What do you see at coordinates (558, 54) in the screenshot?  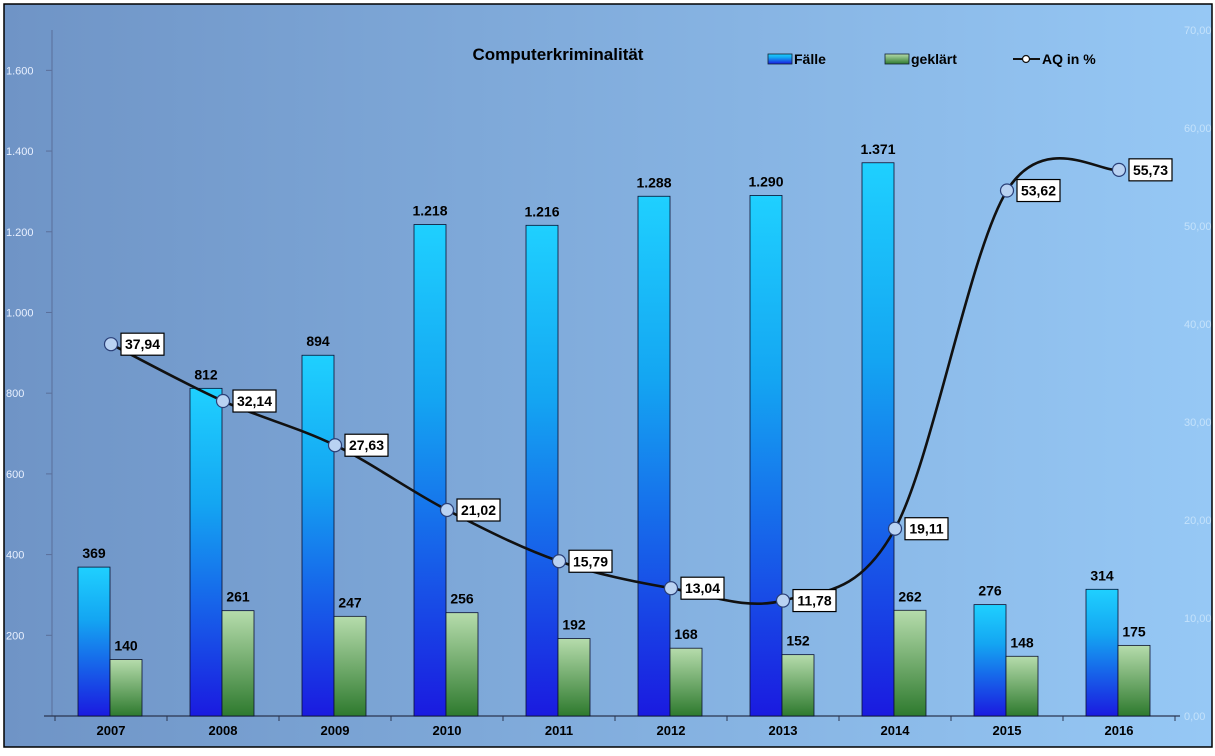 I see `chart-title: Computerkriminalität` at bounding box center [558, 54].